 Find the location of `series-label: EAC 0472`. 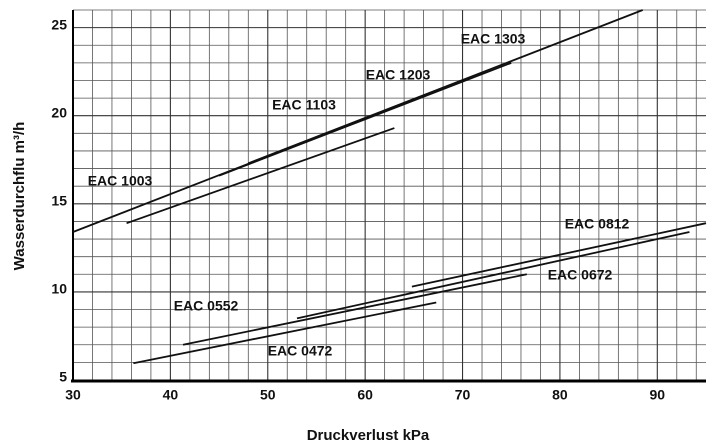

series-label: EAC 0472 is located at coordinates (300, 351).